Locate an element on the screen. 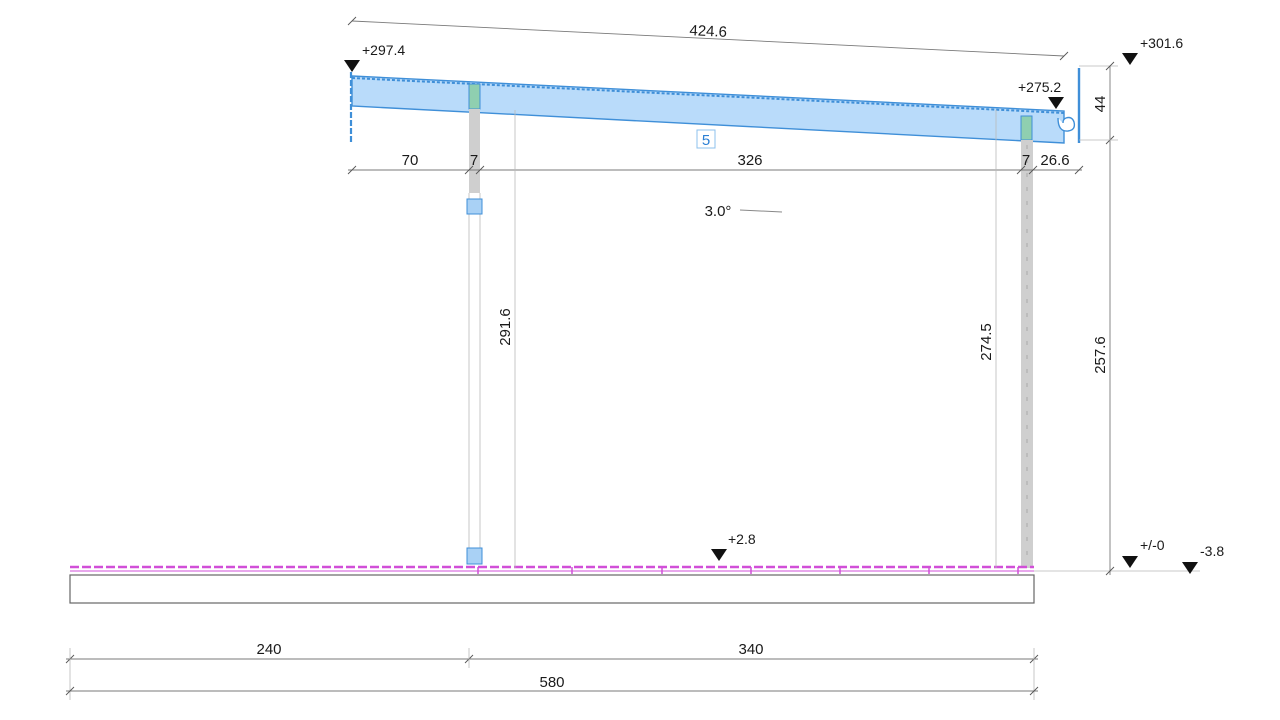 This screenshot has width=1280, height=720. left-post-upper is located at coordinates (474, 151).